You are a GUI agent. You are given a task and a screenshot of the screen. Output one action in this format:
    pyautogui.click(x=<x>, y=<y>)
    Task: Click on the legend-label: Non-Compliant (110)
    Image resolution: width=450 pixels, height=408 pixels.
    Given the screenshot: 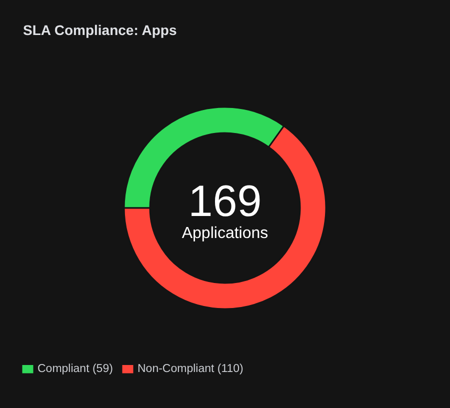 What is the action you would take?
    pyautogui.click(x=191, y=369)
    